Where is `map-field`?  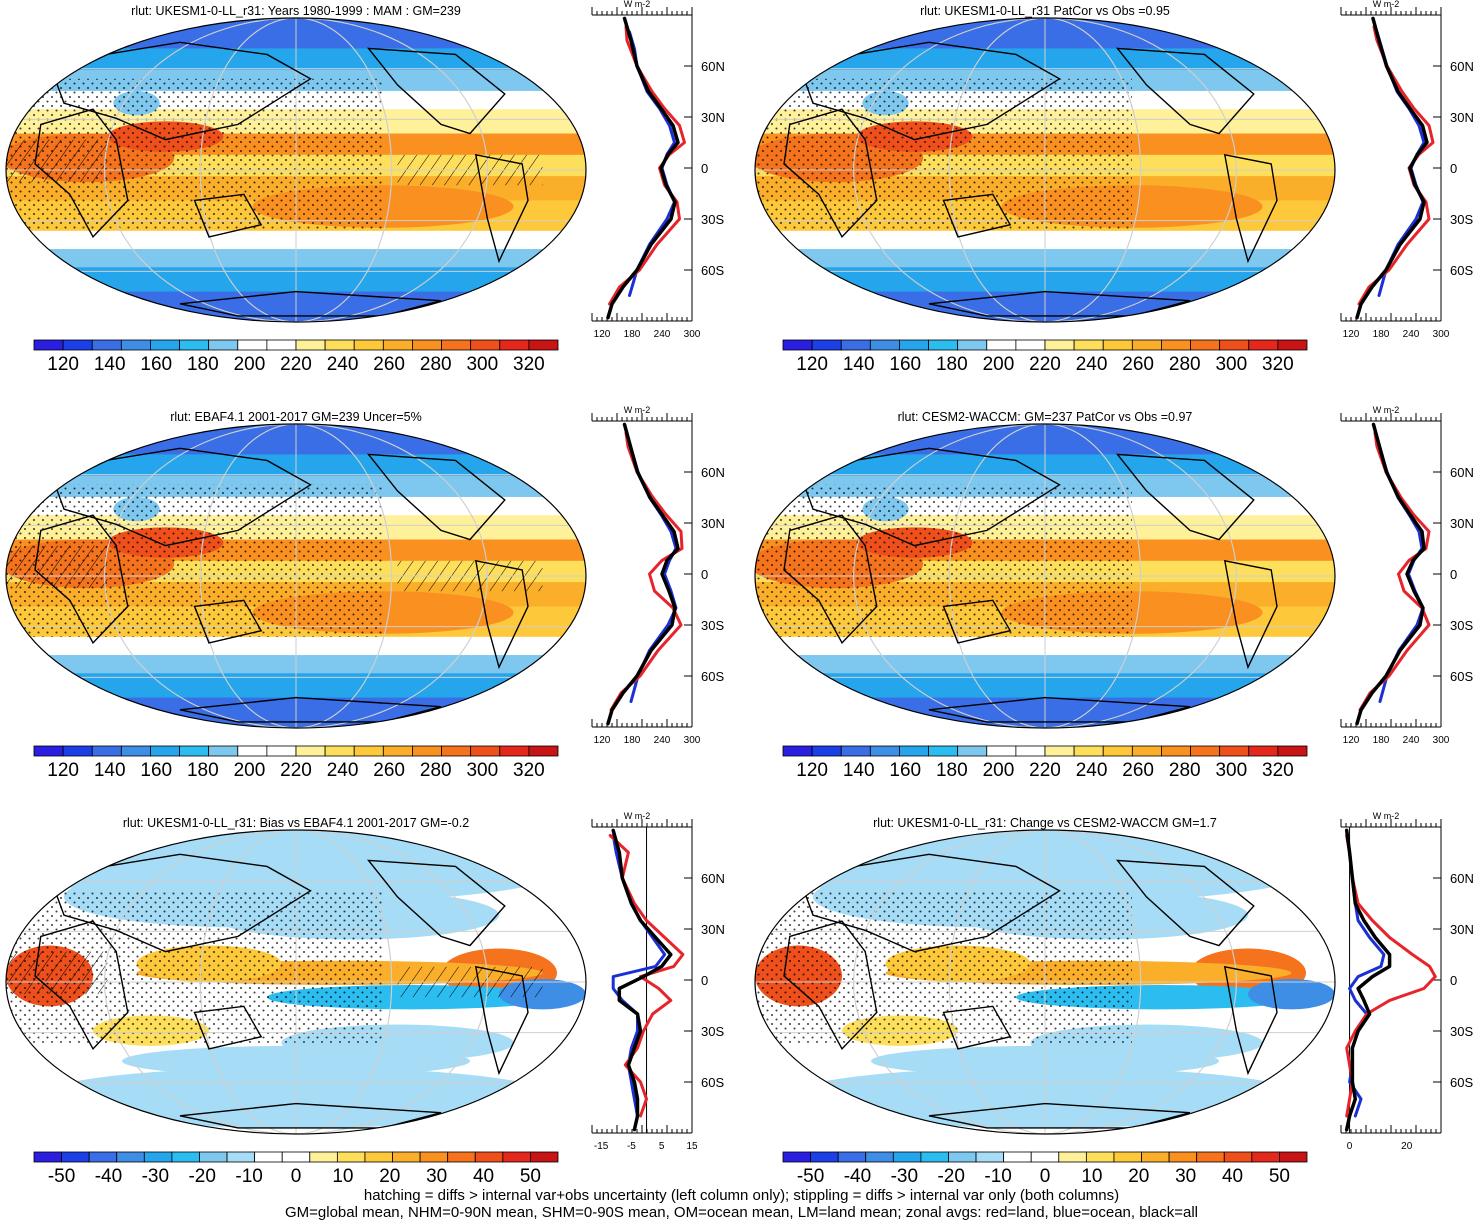 map-field is located at coordinates (1045, 982).